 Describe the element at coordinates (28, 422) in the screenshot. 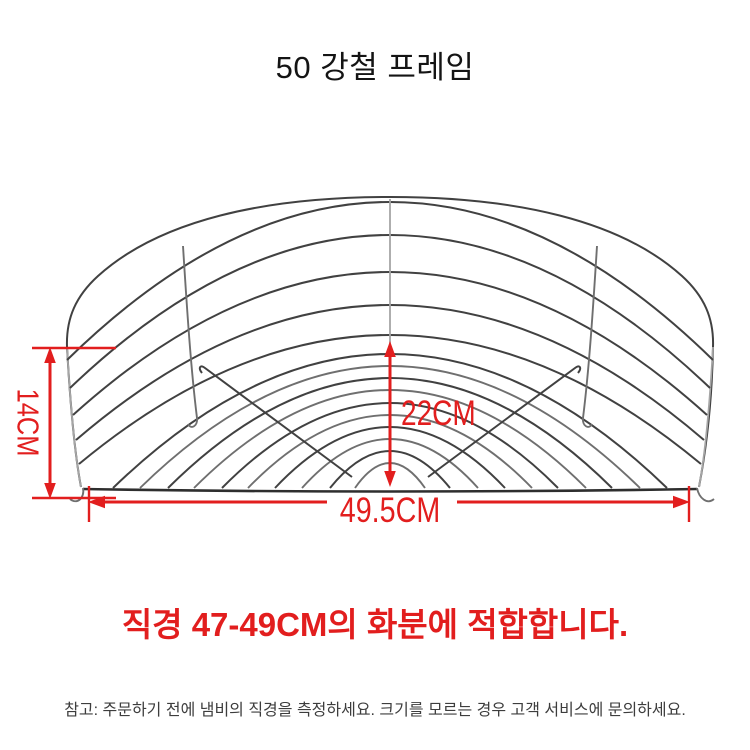

I see `edge-height-label: 14CM` at that location.